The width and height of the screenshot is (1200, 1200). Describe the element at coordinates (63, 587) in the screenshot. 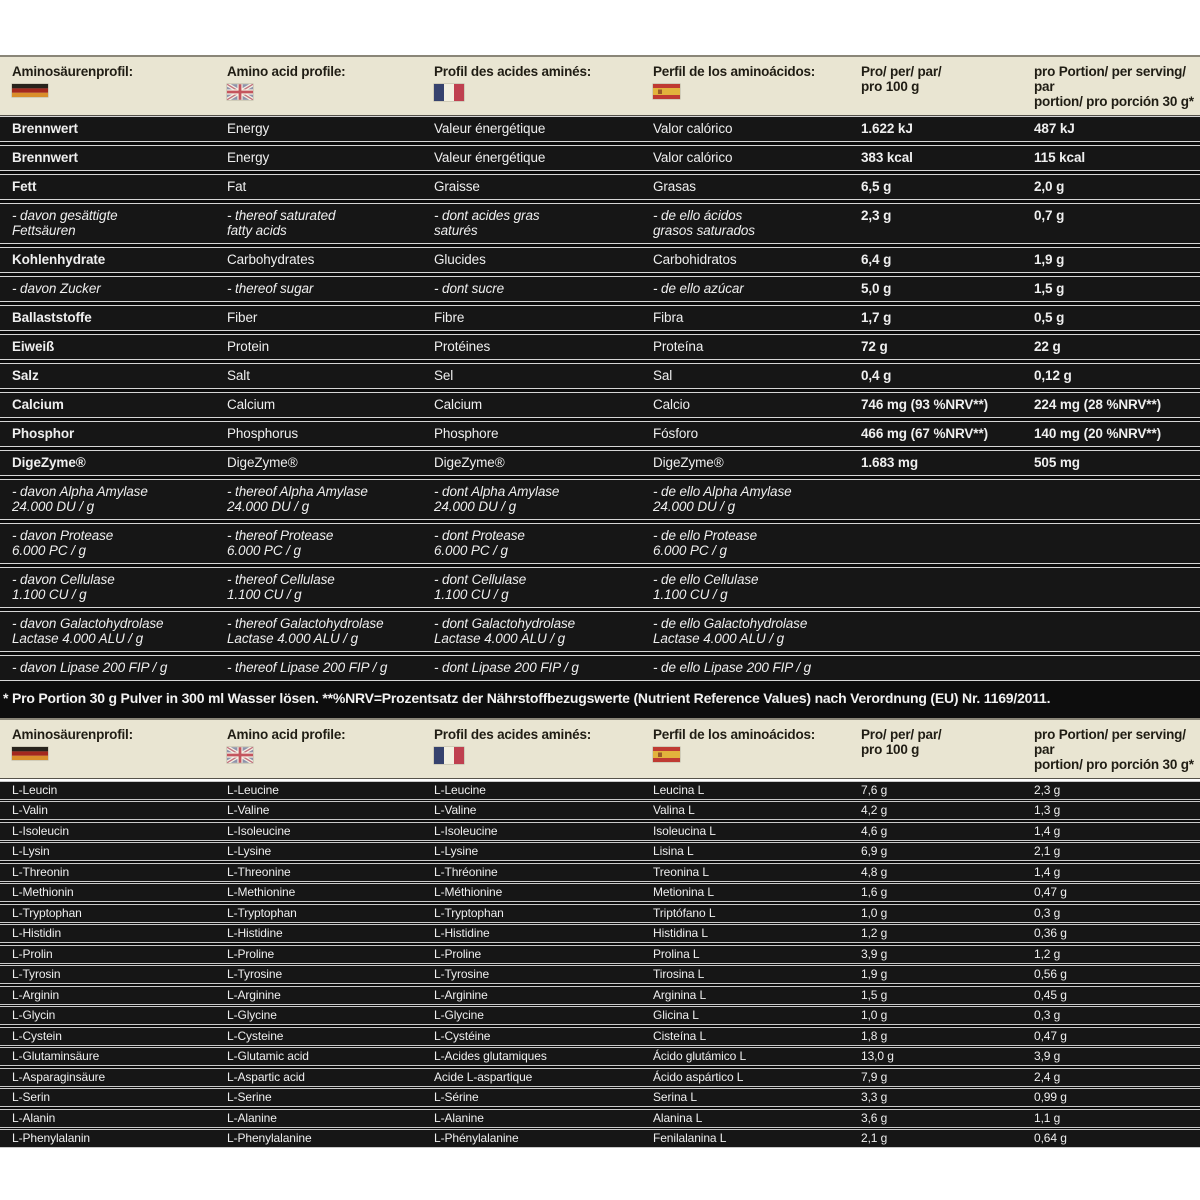

I see `nutrient-name-de: - davon Cellulase 1.100 CU / g` at that location.